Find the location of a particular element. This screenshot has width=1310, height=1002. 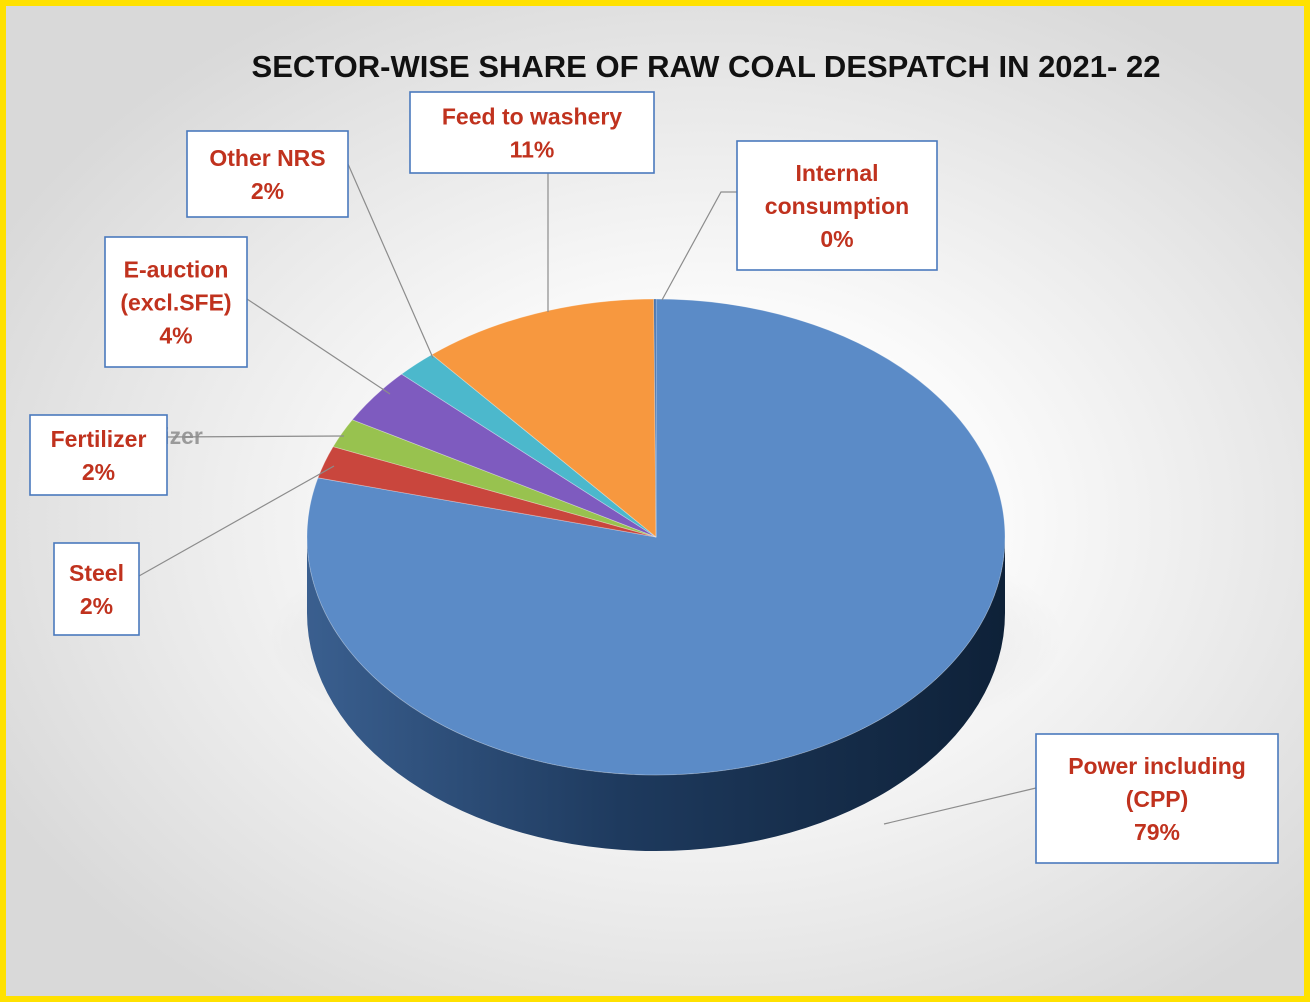

label-percent: 4% is located at coordinates (175, 336).